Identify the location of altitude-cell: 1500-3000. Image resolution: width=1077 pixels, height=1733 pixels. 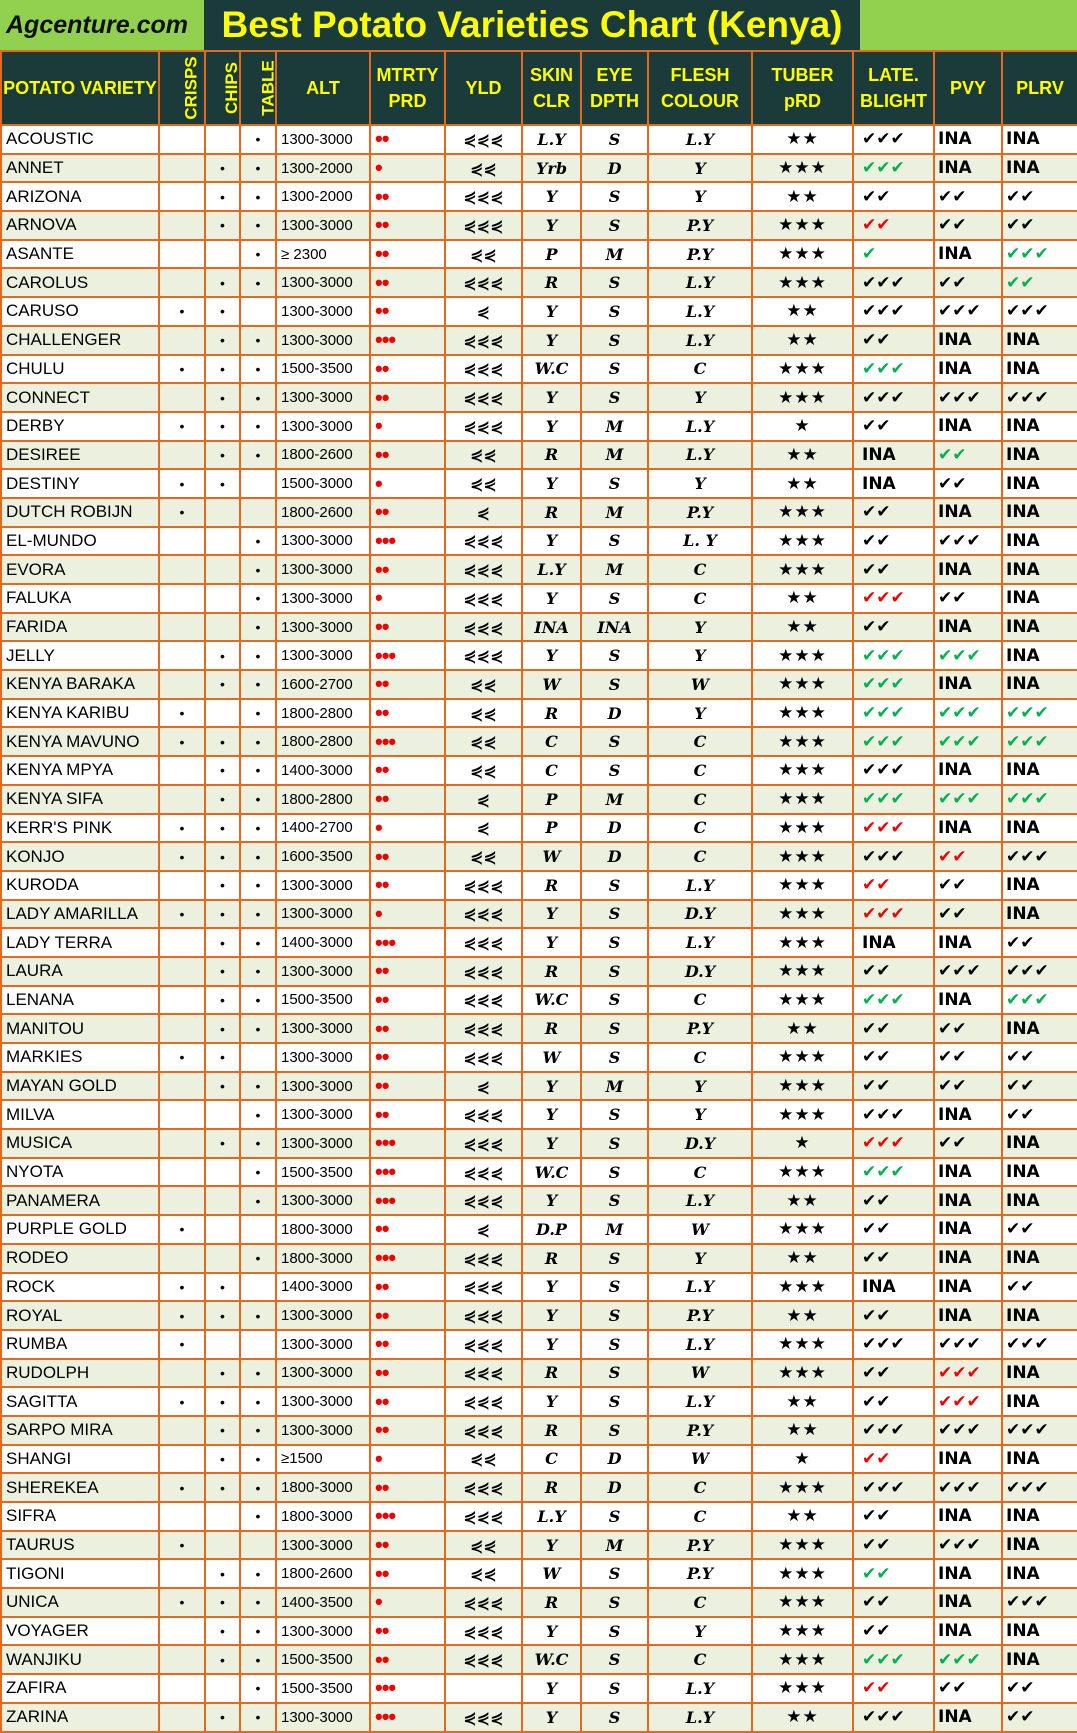
(323, 483).